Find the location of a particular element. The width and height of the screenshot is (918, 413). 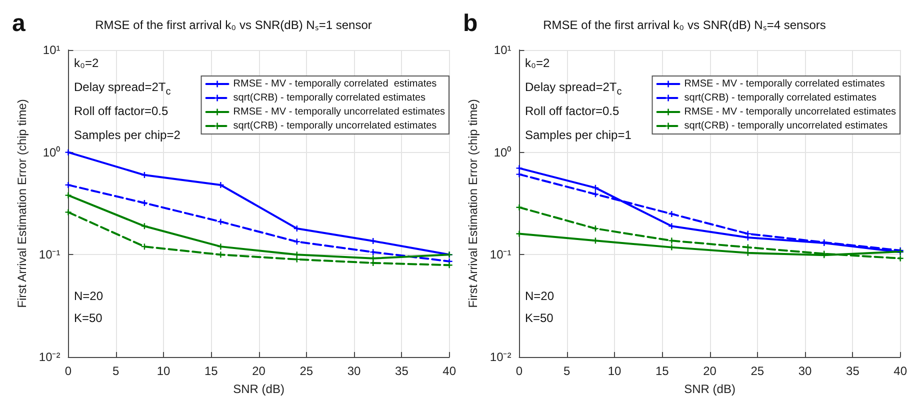

text: b is located at coordinates (470, 24).